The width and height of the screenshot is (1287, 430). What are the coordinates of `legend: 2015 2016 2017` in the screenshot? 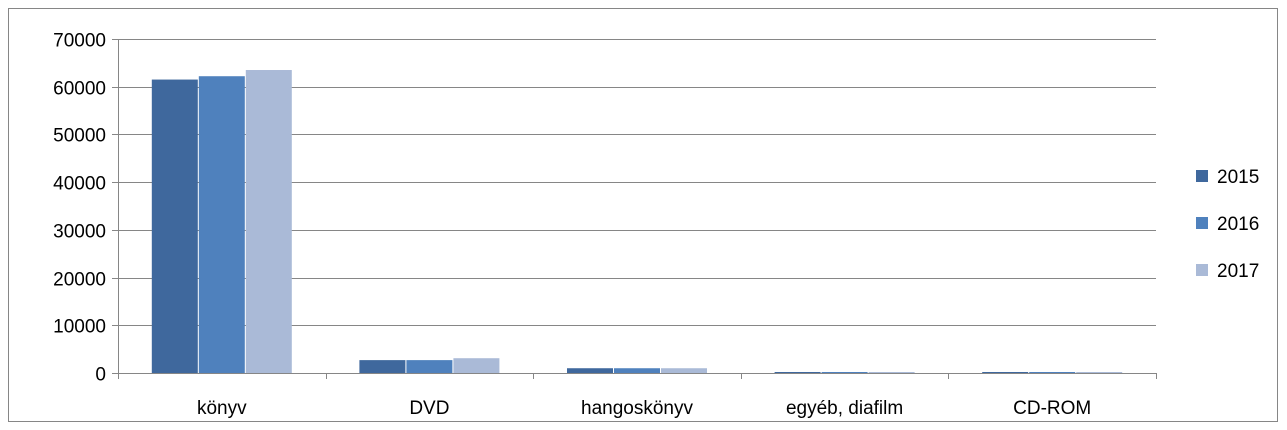 It's located at (1227, 224).